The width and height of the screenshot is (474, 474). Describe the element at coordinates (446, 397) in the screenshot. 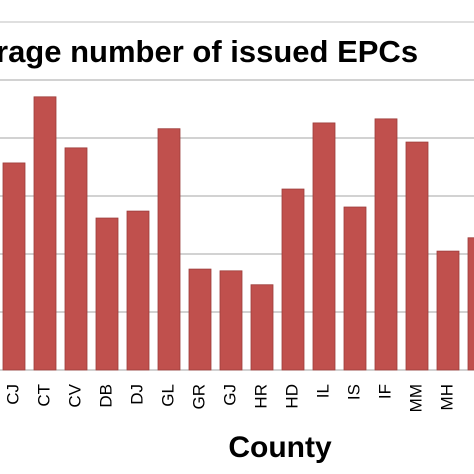

I see `x-tick-label: MH` at that location.